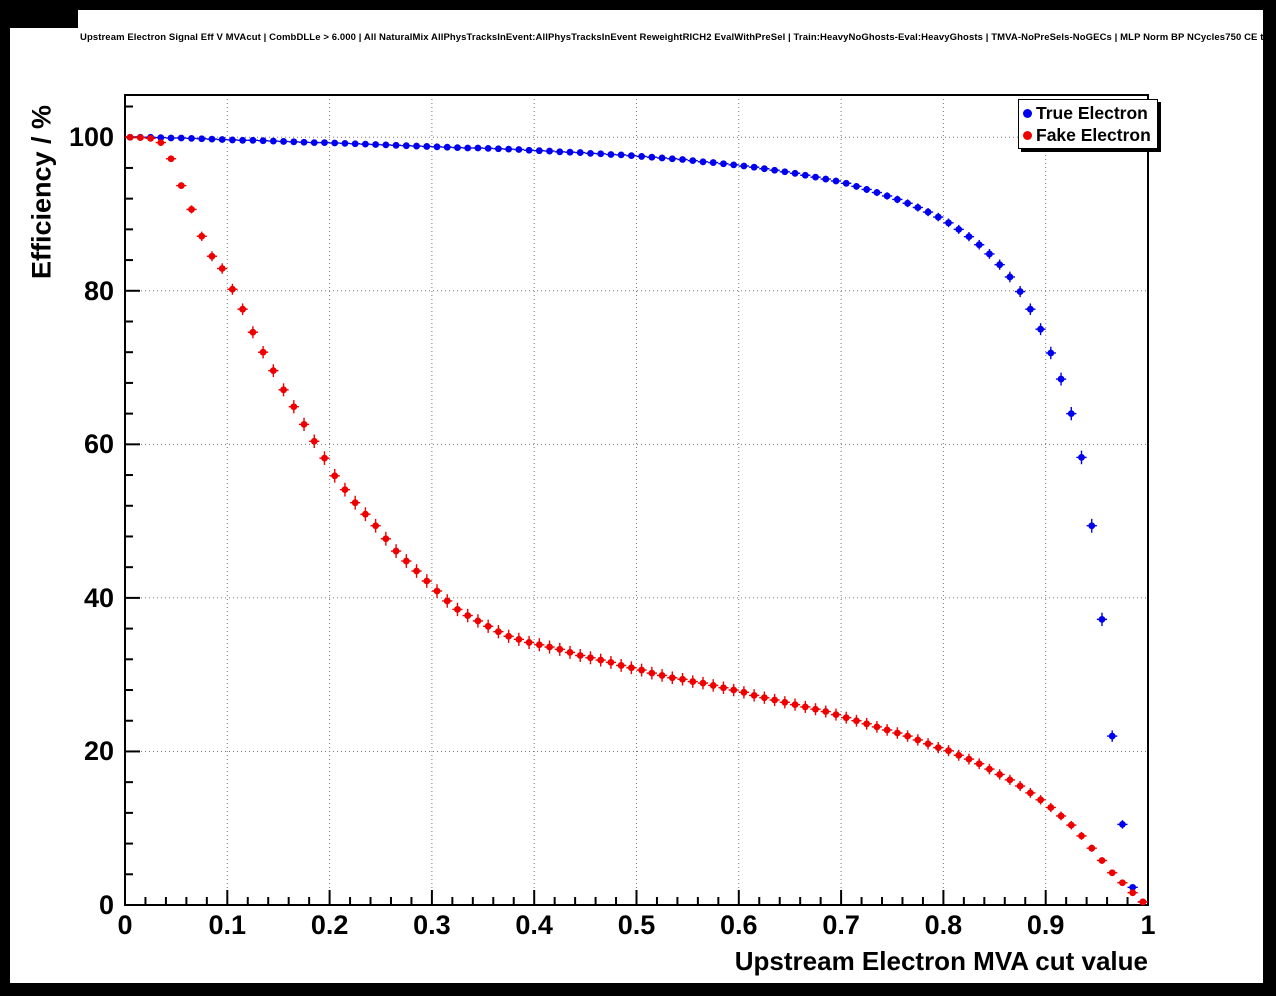  Describe the element at coordinates (1148, 925) in the screenshot. I see `x-tick-label: 1` at that location.